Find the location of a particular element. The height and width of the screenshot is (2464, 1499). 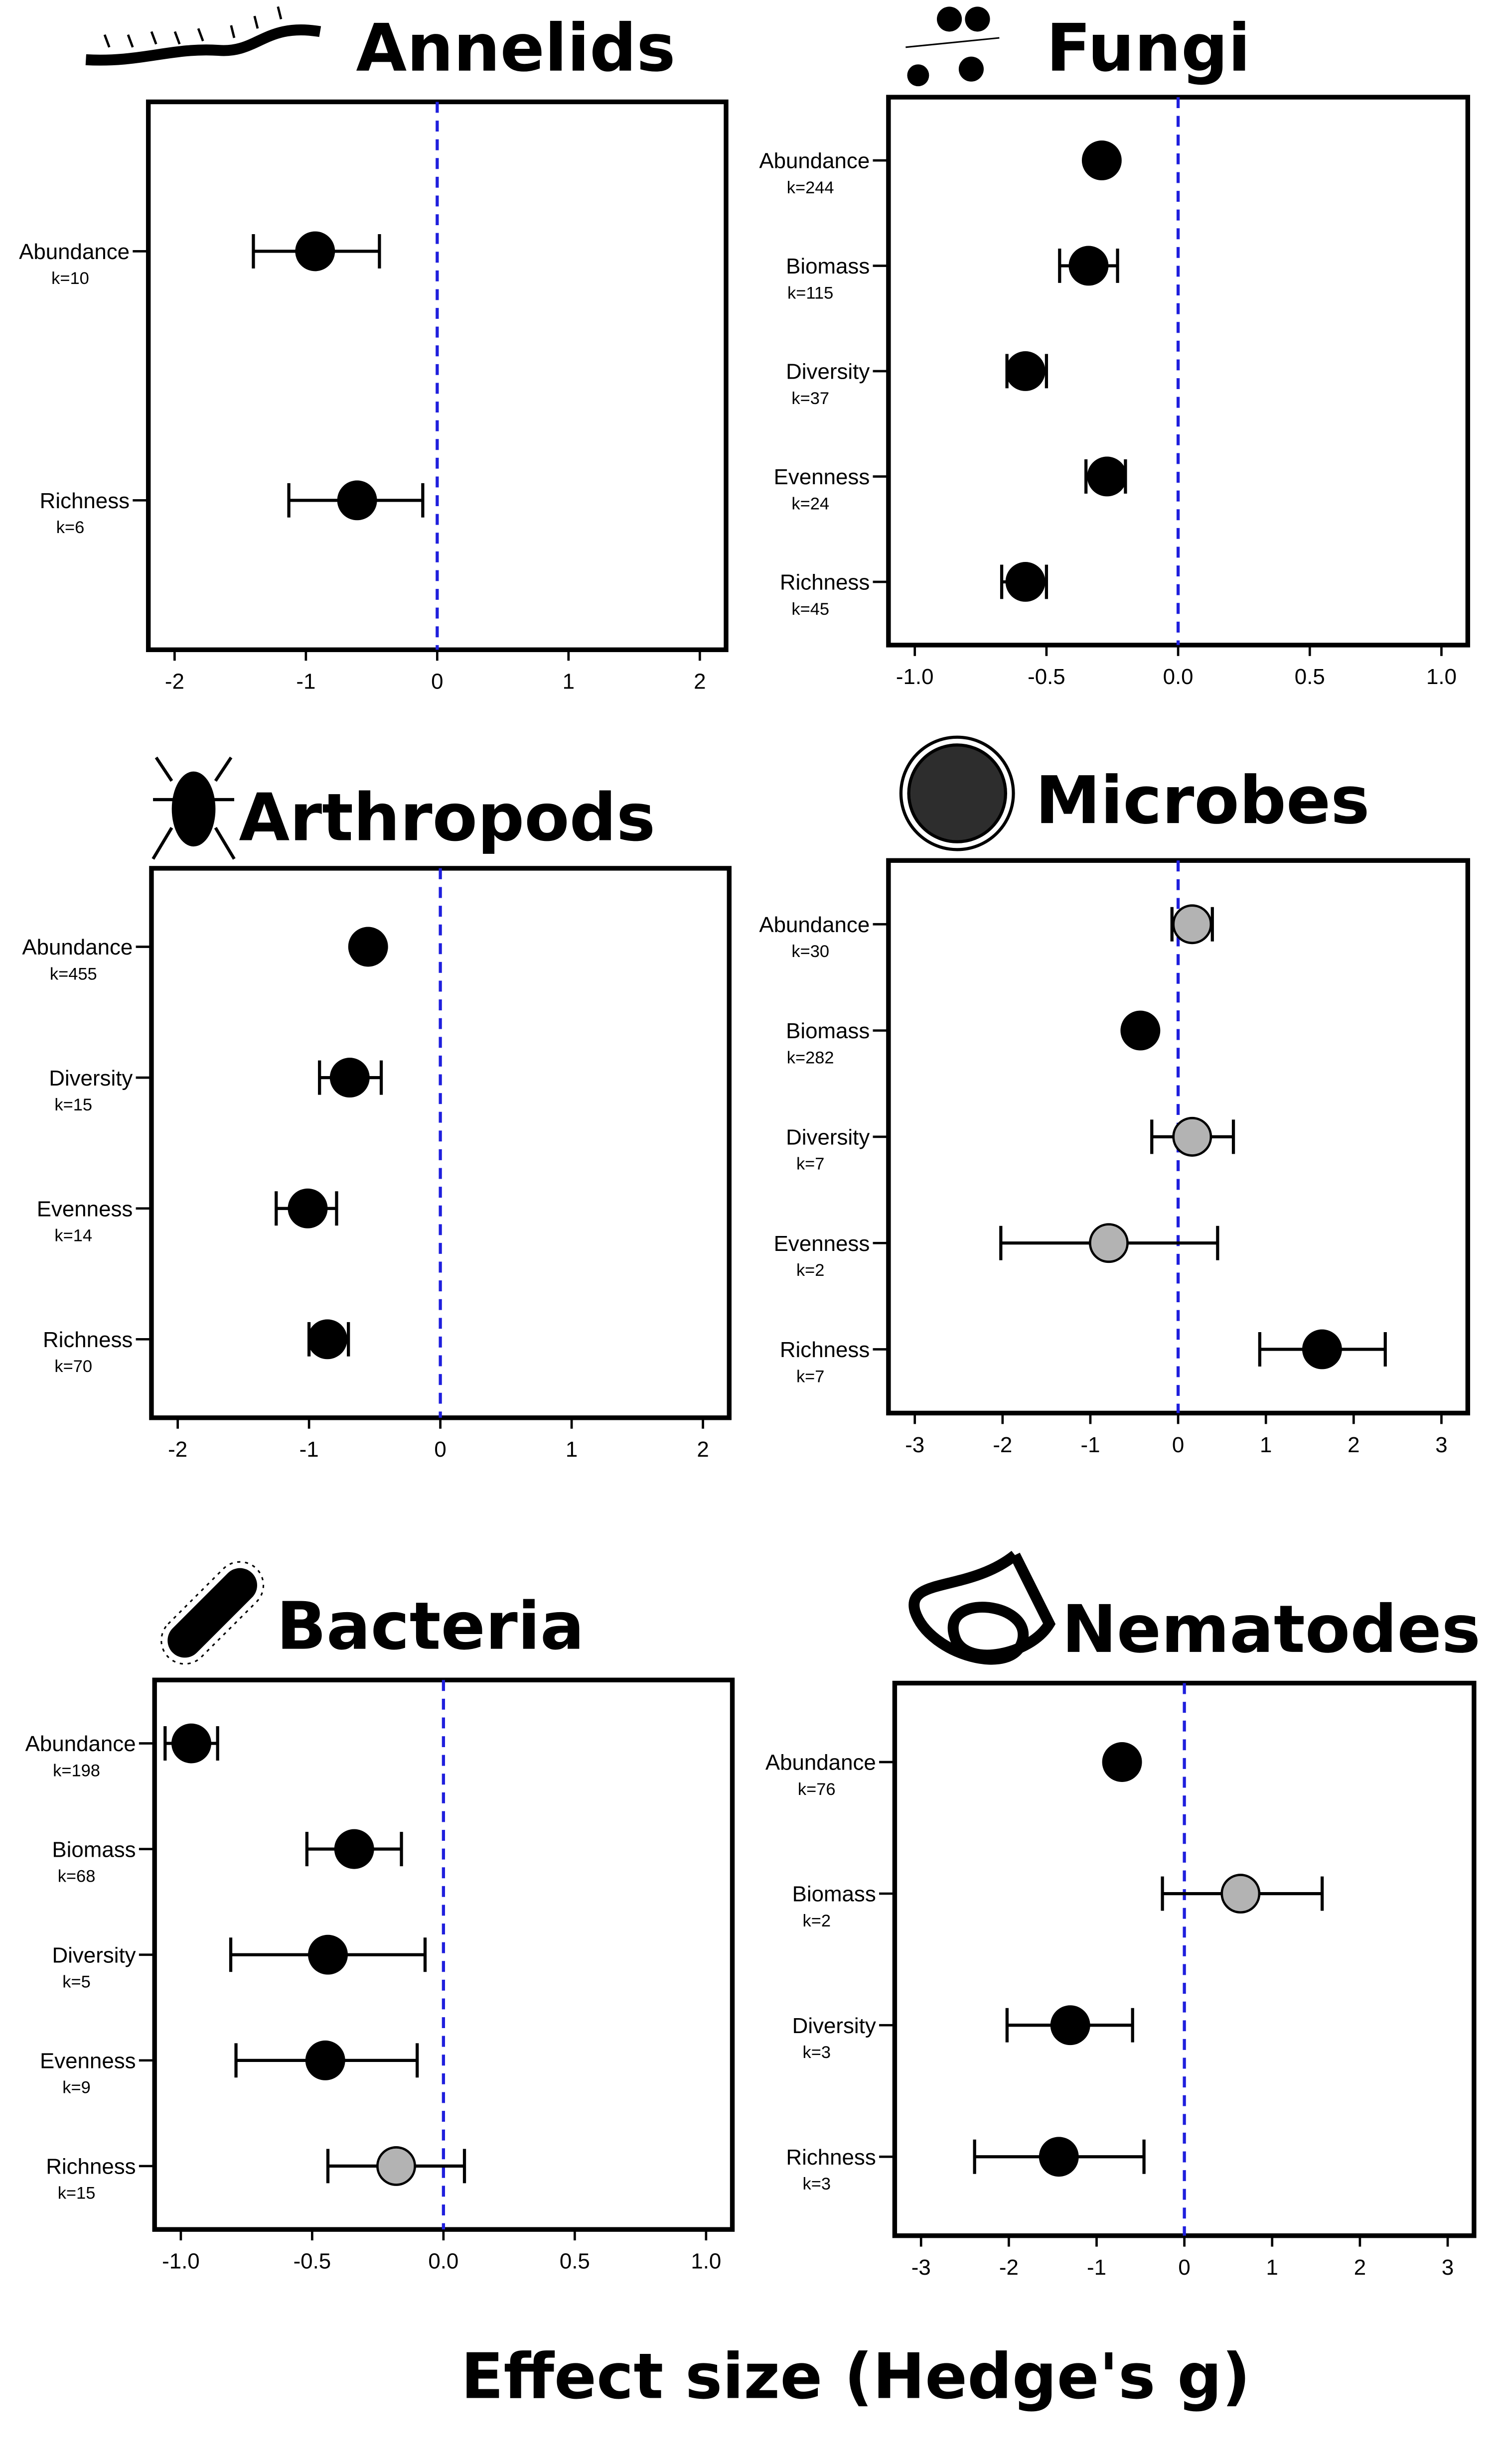

k-label: k=244 is located at coordinates (810, 187).